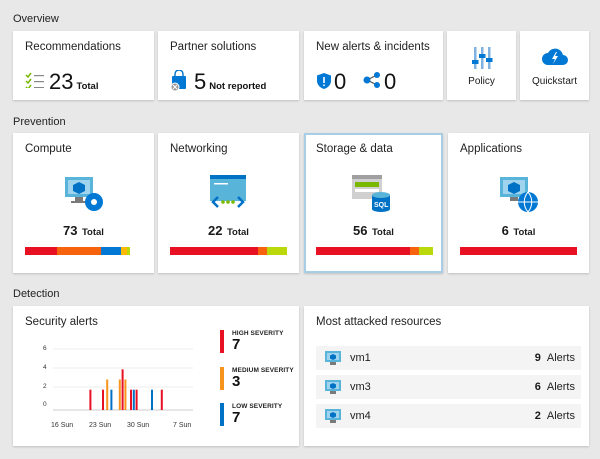  I want to click on compute-total: 73 Total, so click(83, 231).